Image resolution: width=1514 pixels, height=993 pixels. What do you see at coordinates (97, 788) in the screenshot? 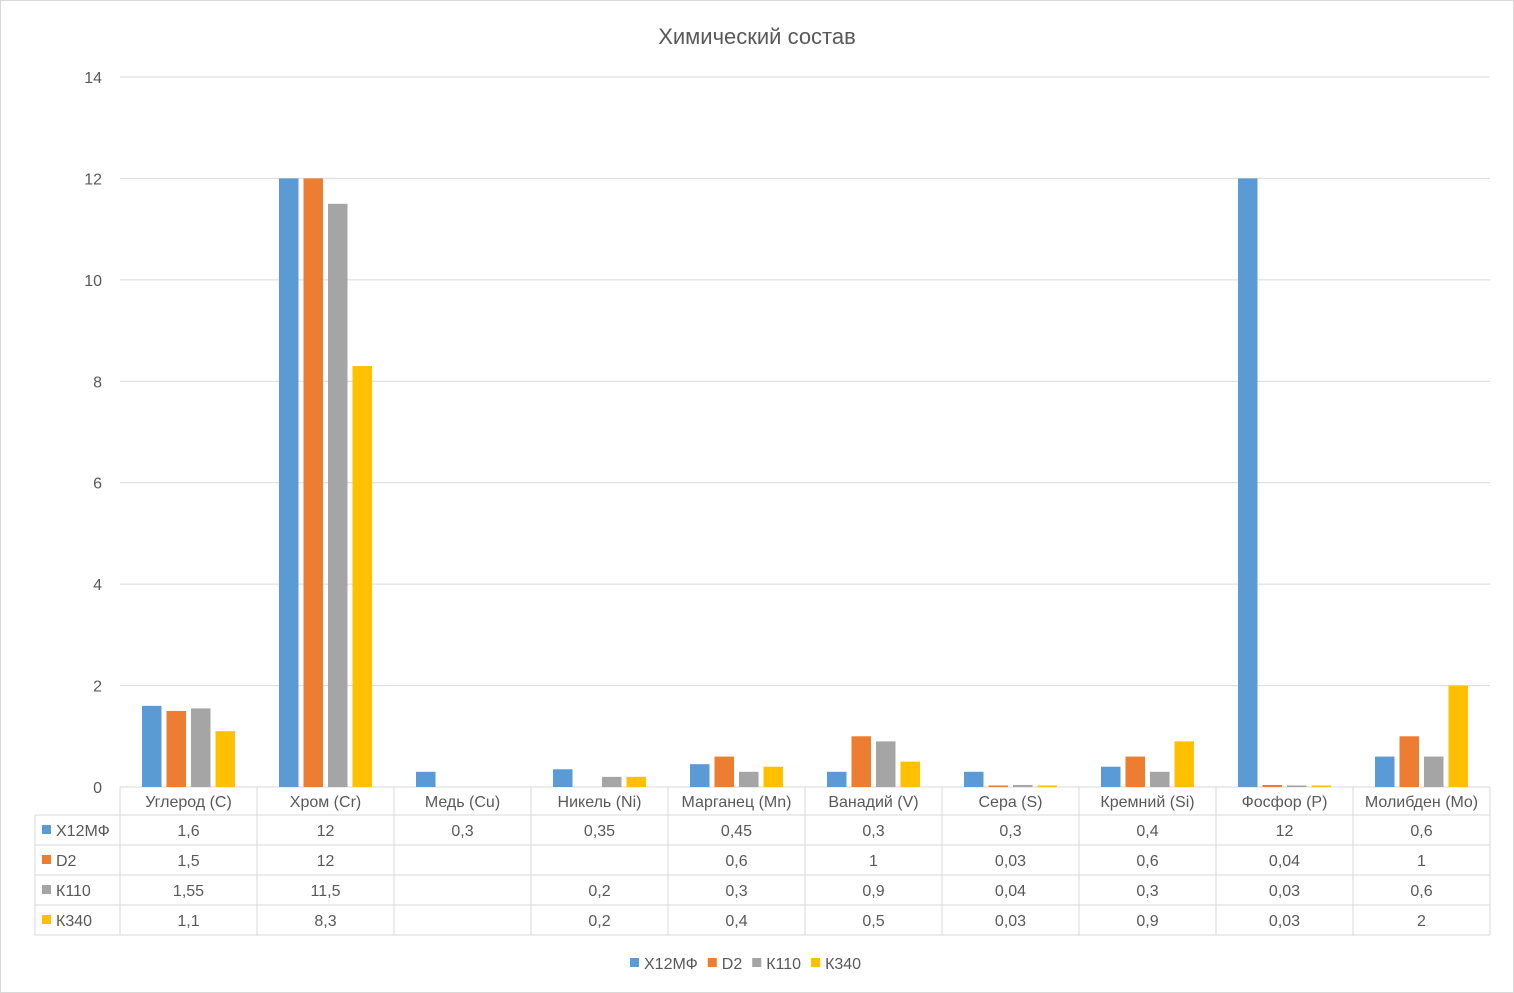
I see `y-tick-label: 0` at bounding box center [97, 788].